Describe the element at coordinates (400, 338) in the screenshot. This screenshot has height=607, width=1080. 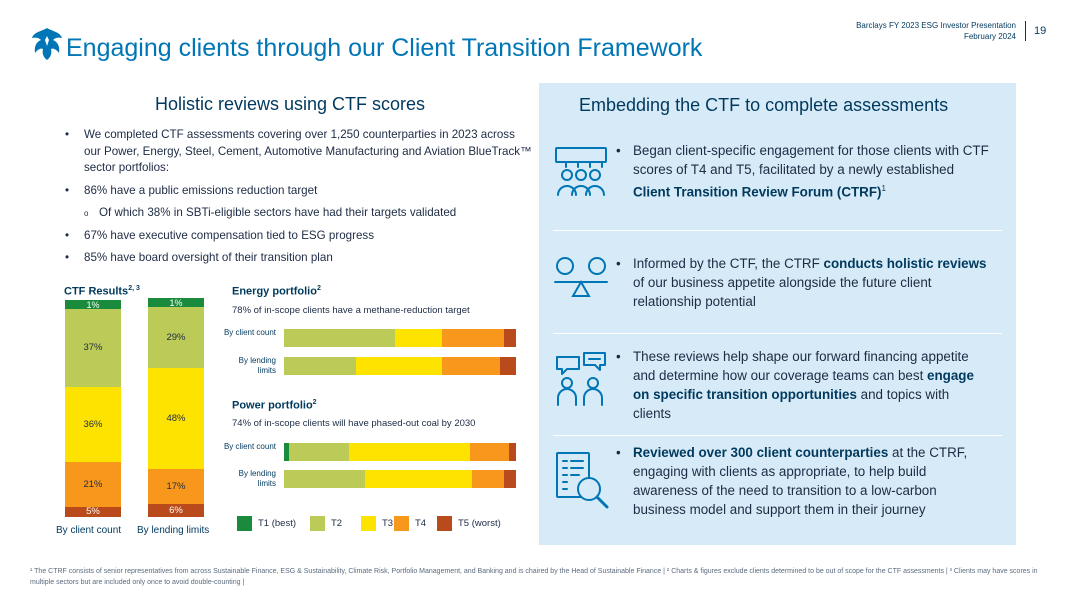
I see `energy-bar-client-count` at that location.